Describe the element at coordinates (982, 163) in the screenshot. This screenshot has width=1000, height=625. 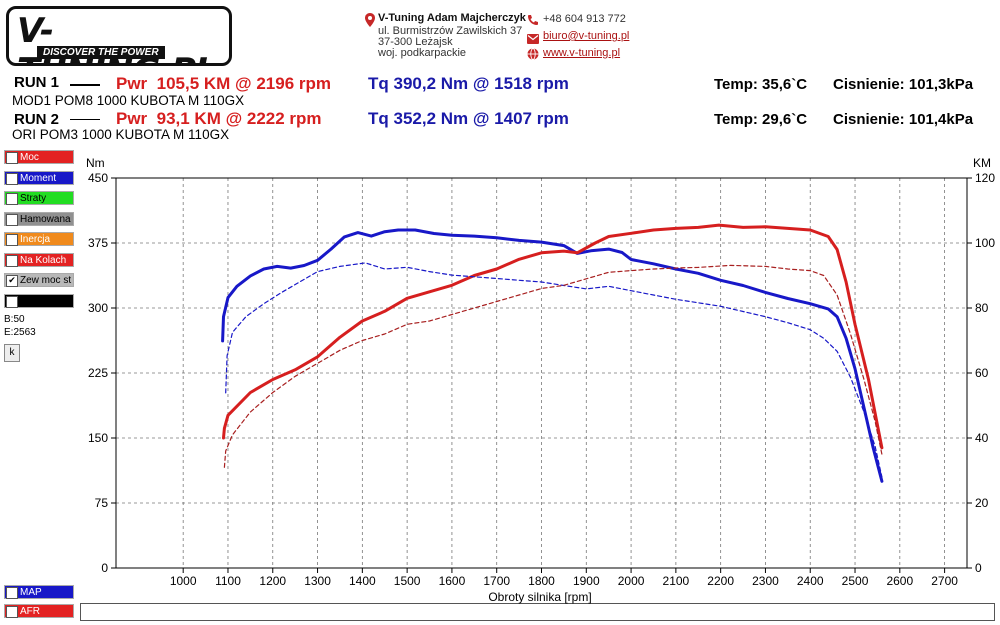
I see `y-axis-label-right: KM` at that location.